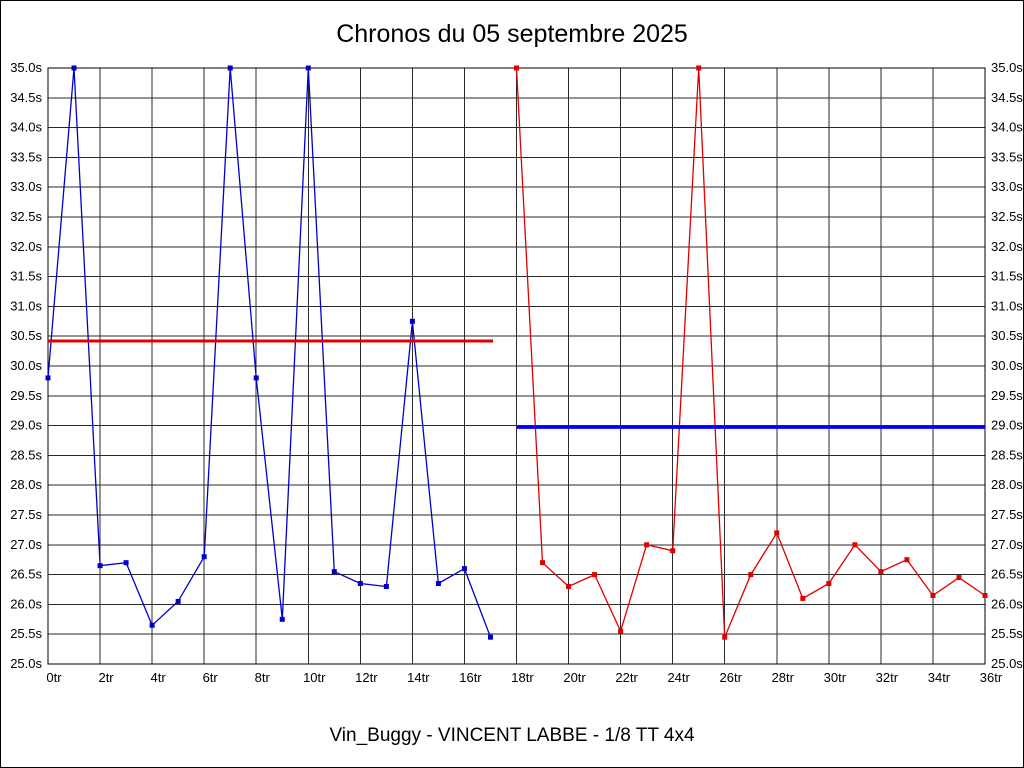 This screenshot has height=768, width=1024. Describe the element at coordinates (678, 677) in the screenshot. I see `svg-text: 24tr` at that location.